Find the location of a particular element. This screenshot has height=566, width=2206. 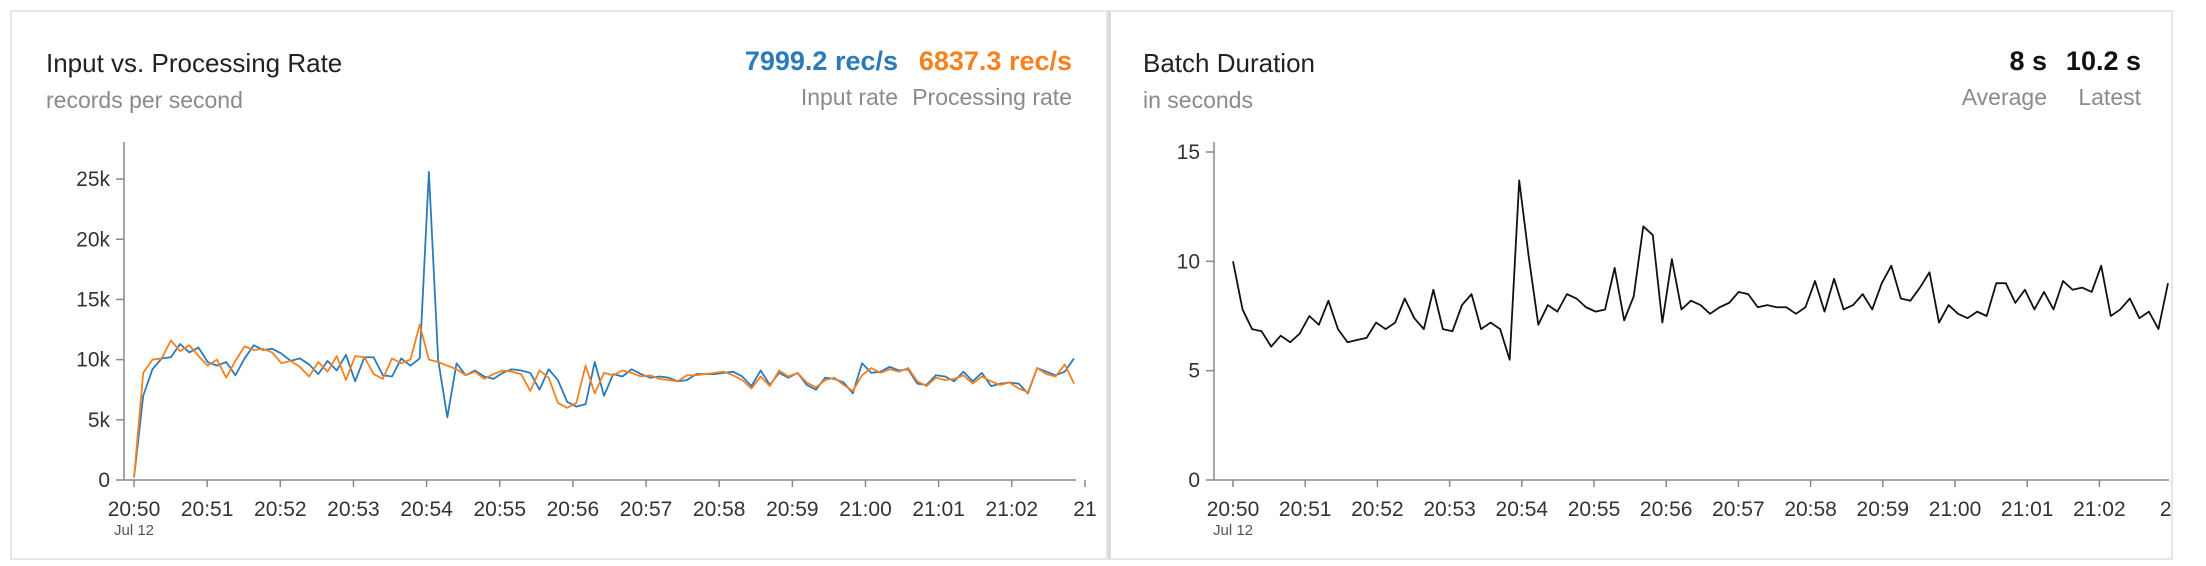

rate-y-tick-label: 15k is located at coordinates (93, 299).